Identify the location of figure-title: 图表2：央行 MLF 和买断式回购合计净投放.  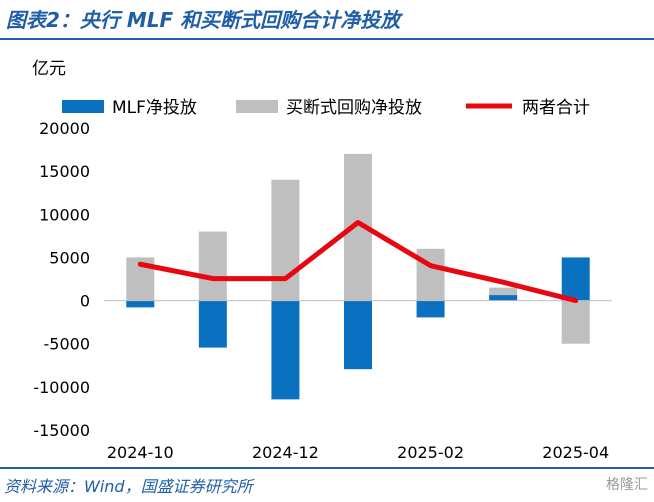
(203, 20).